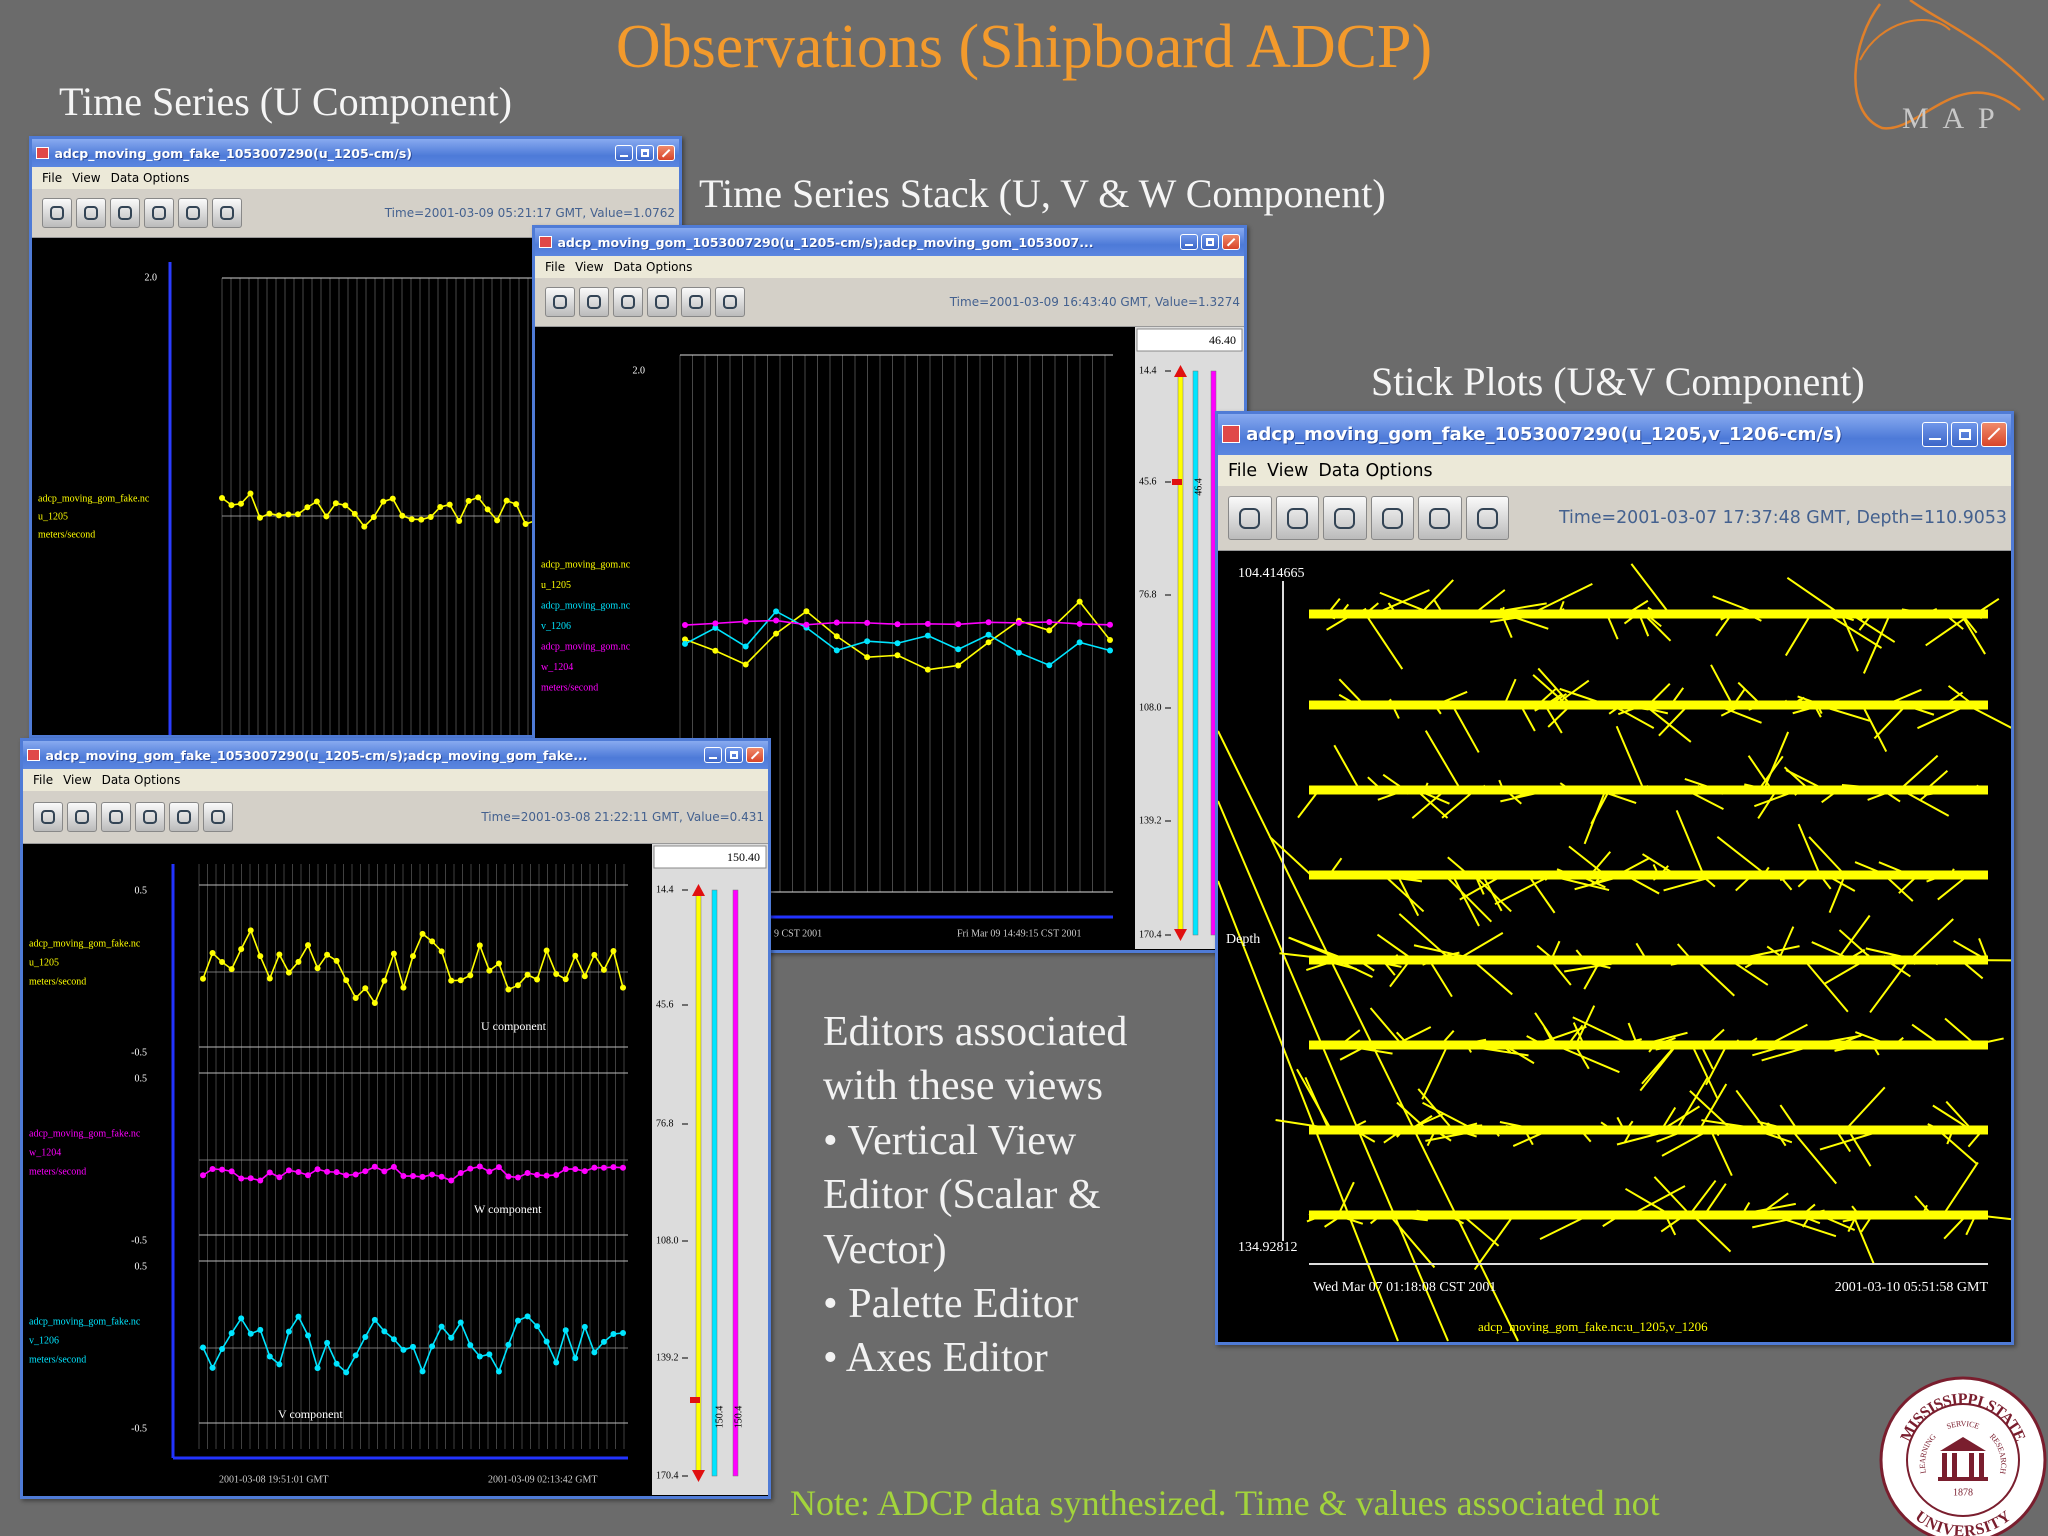 The image size is (2048, 1536). I want to click on depth-tick-label: 108.0, so click(667, 1240).